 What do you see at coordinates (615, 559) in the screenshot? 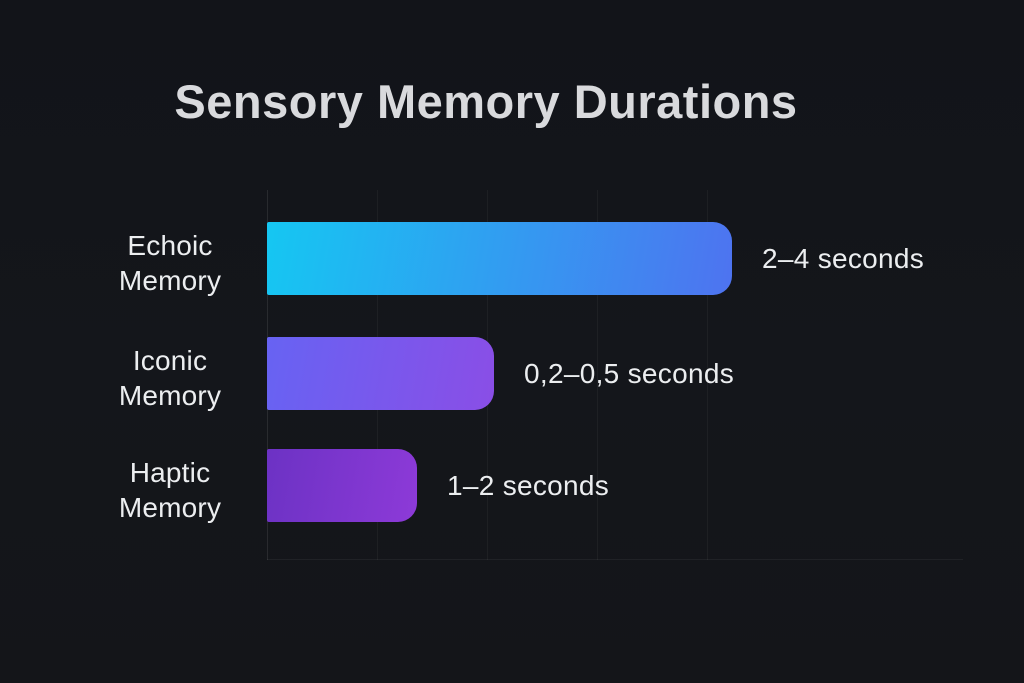
I see `x-axis-baseline` at bounding box center [615, 559].